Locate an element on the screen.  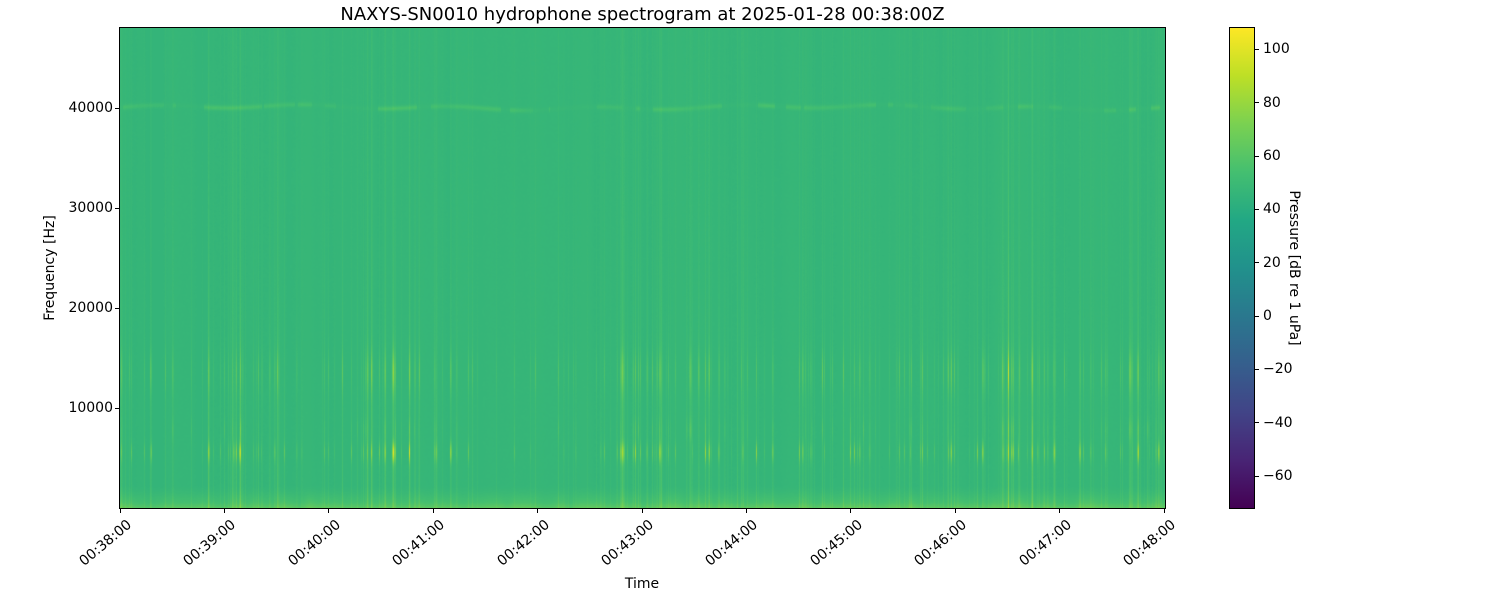
colorbar-tick-label: 80 is located at coordinates (1272, 102).